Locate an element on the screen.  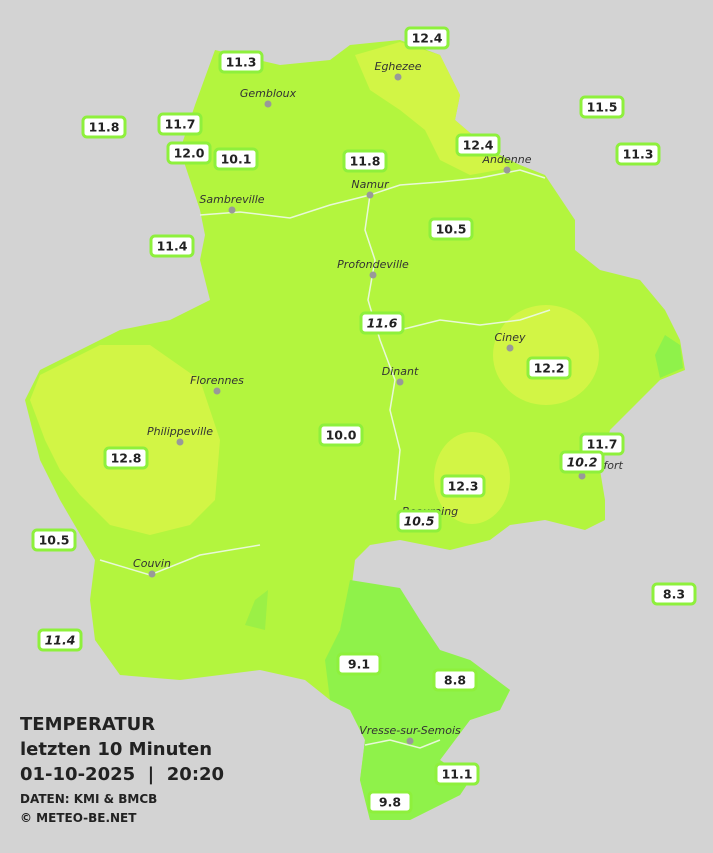
station-value: 9.1 is located at coordinates (359, 664).